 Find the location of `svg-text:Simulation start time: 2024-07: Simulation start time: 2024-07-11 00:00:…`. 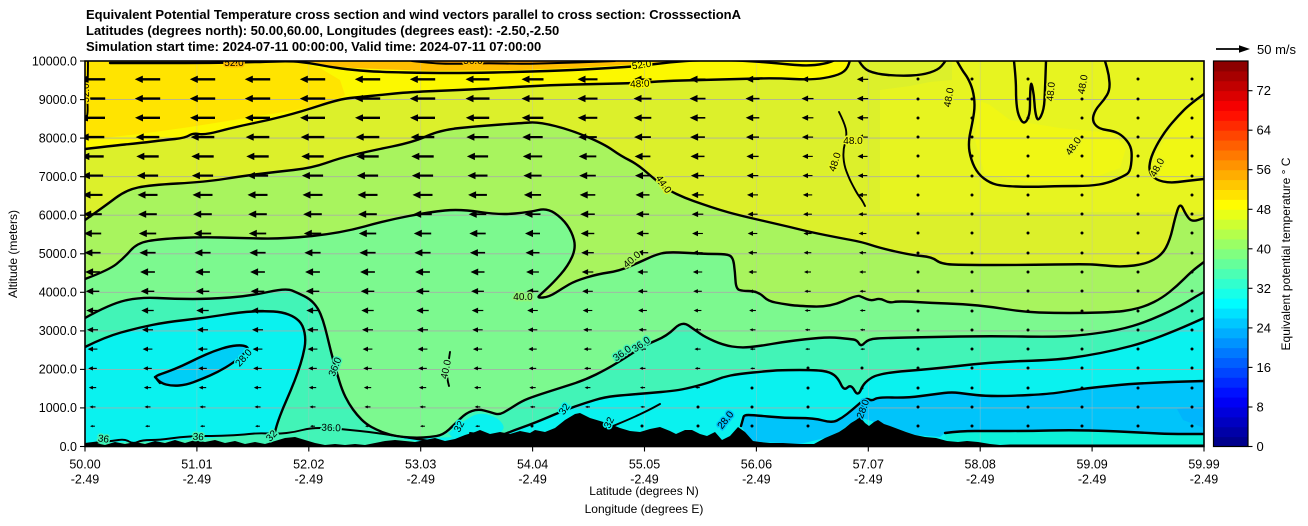

svg-text:Simulation start time: 2024-07: Simulation start time: 2024-07-11 00:00:… is located at coordinates (313, 46).